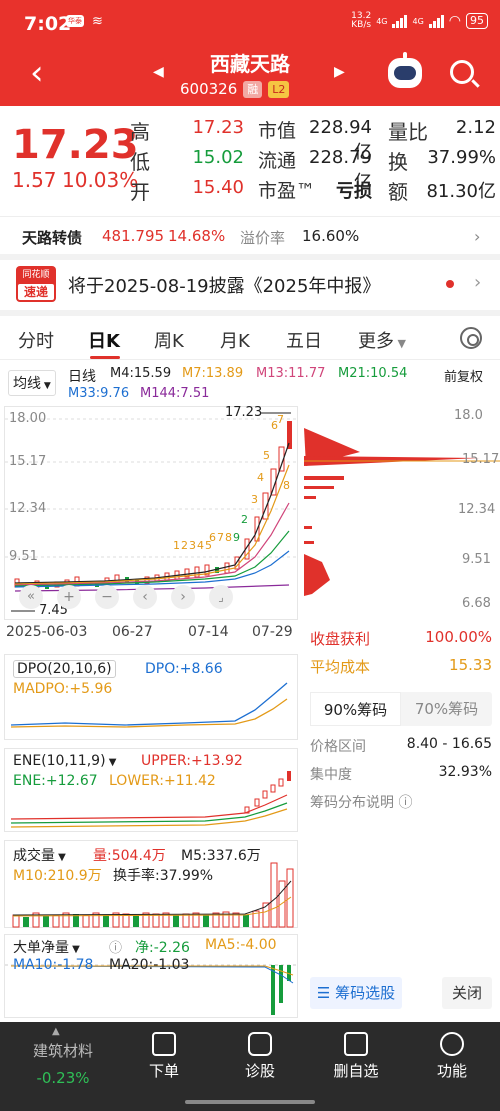  What do you see at coordinates (218, 187) in the screenshot?
I see `open-value: 15.40` at bounding box center [218, 187].